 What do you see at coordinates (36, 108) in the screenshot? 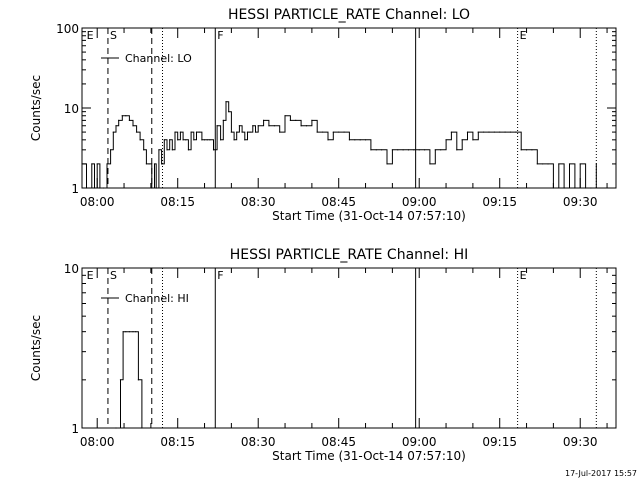
I see `lo-y-axis-label: Counts/sec` at bounding box center [36, 108].